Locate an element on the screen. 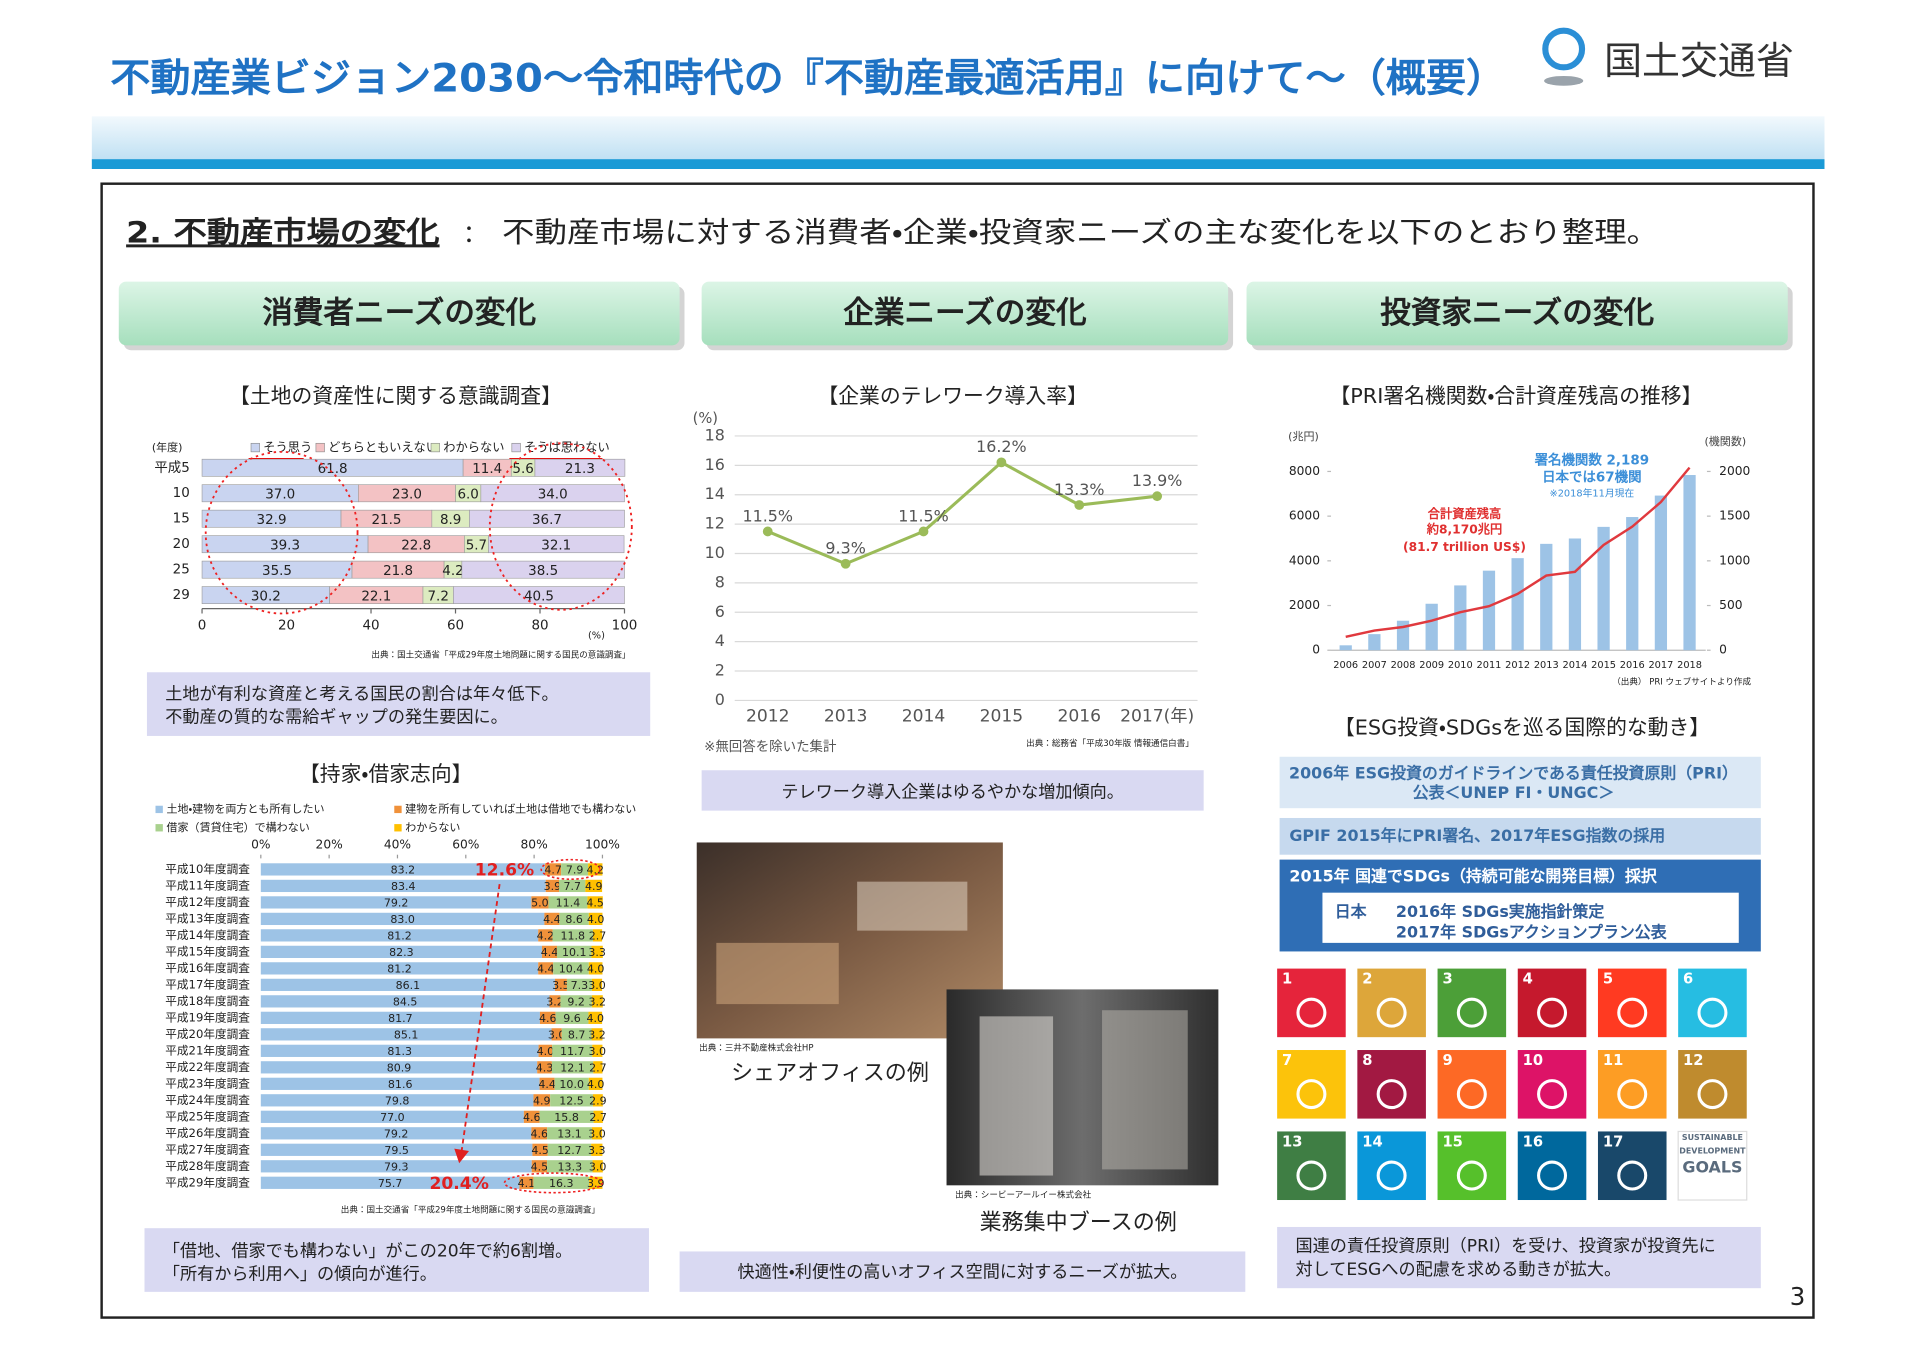 The width and height of the screenshot is (1920, 1358). category-label: 平成15年度調査 is located at coordinates (207, 951).